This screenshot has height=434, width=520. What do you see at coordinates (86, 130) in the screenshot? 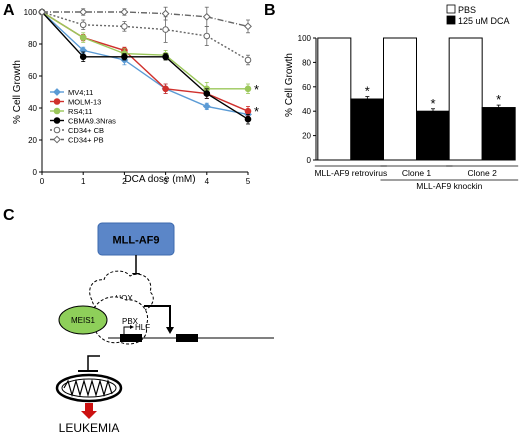
I see `legend-label: CD34+ CB` at bounding box center [86, 130].